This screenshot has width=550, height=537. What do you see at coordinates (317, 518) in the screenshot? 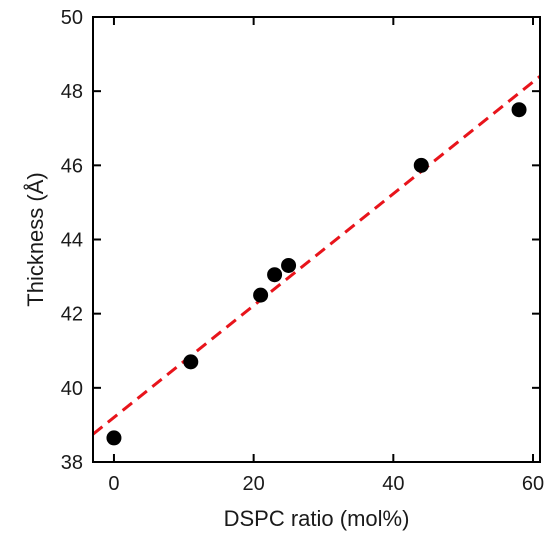
I see `x-axis-label: DSPC ratio (mol%)` at bounding box center [317, 518].